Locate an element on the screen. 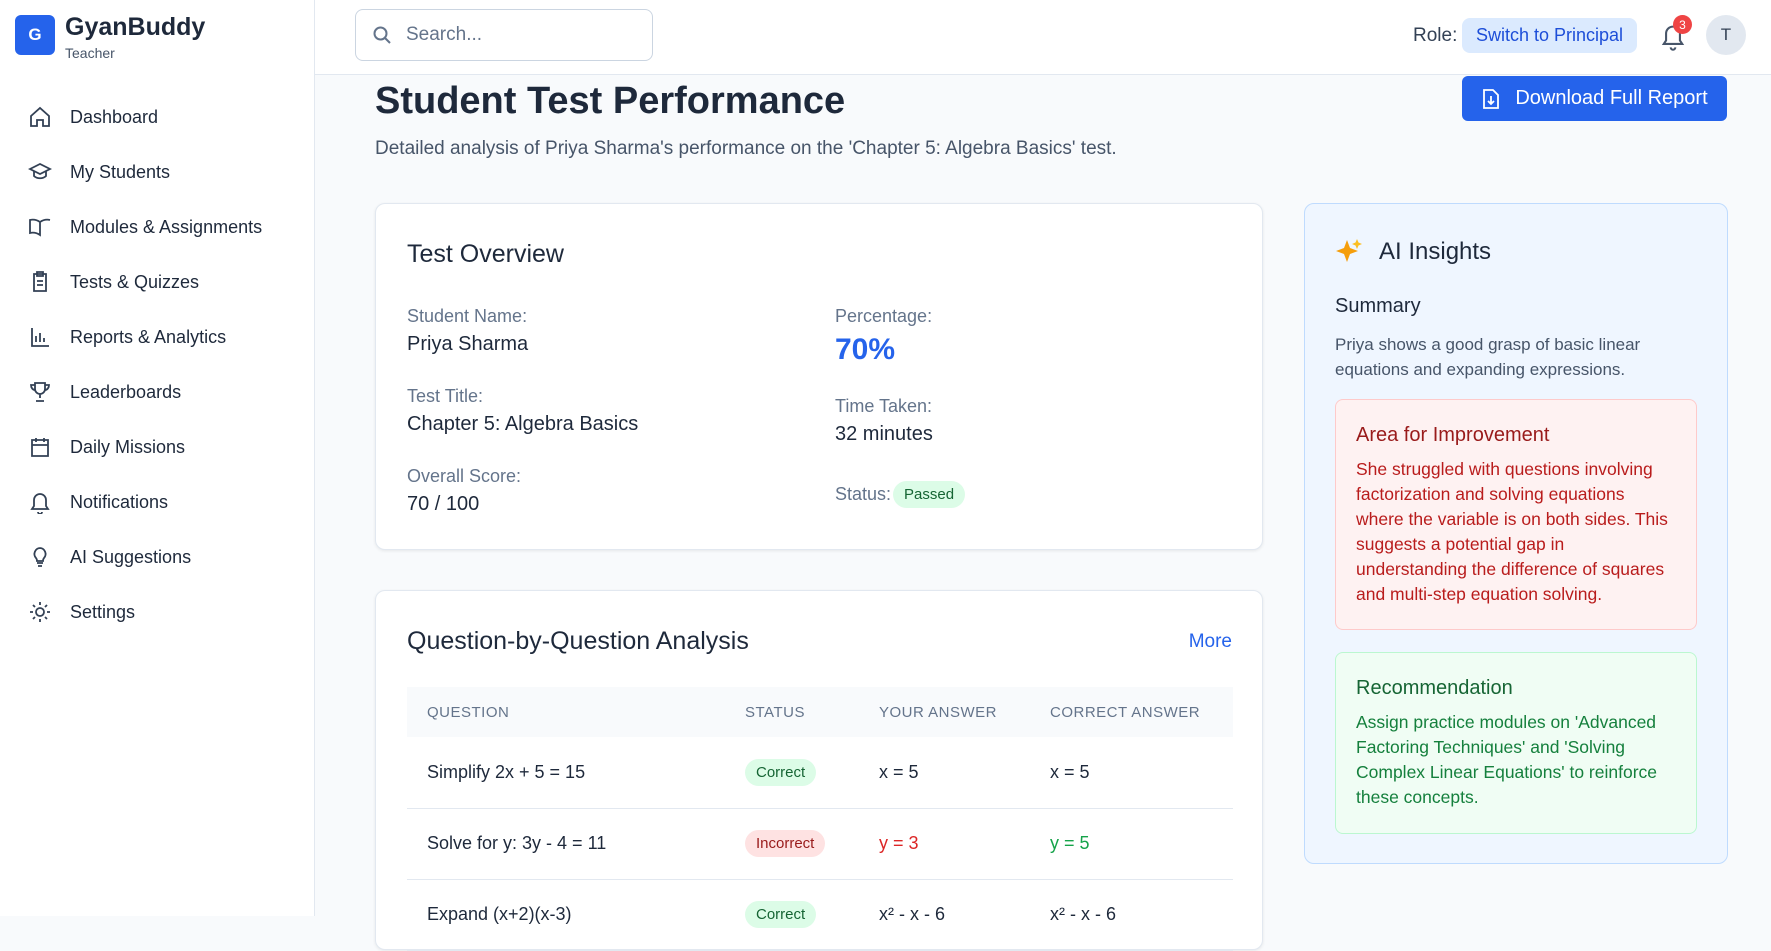 This screenshot has width=1771, height=951. column-header: YOUR ANSWER is located at coordinates (944, 712).